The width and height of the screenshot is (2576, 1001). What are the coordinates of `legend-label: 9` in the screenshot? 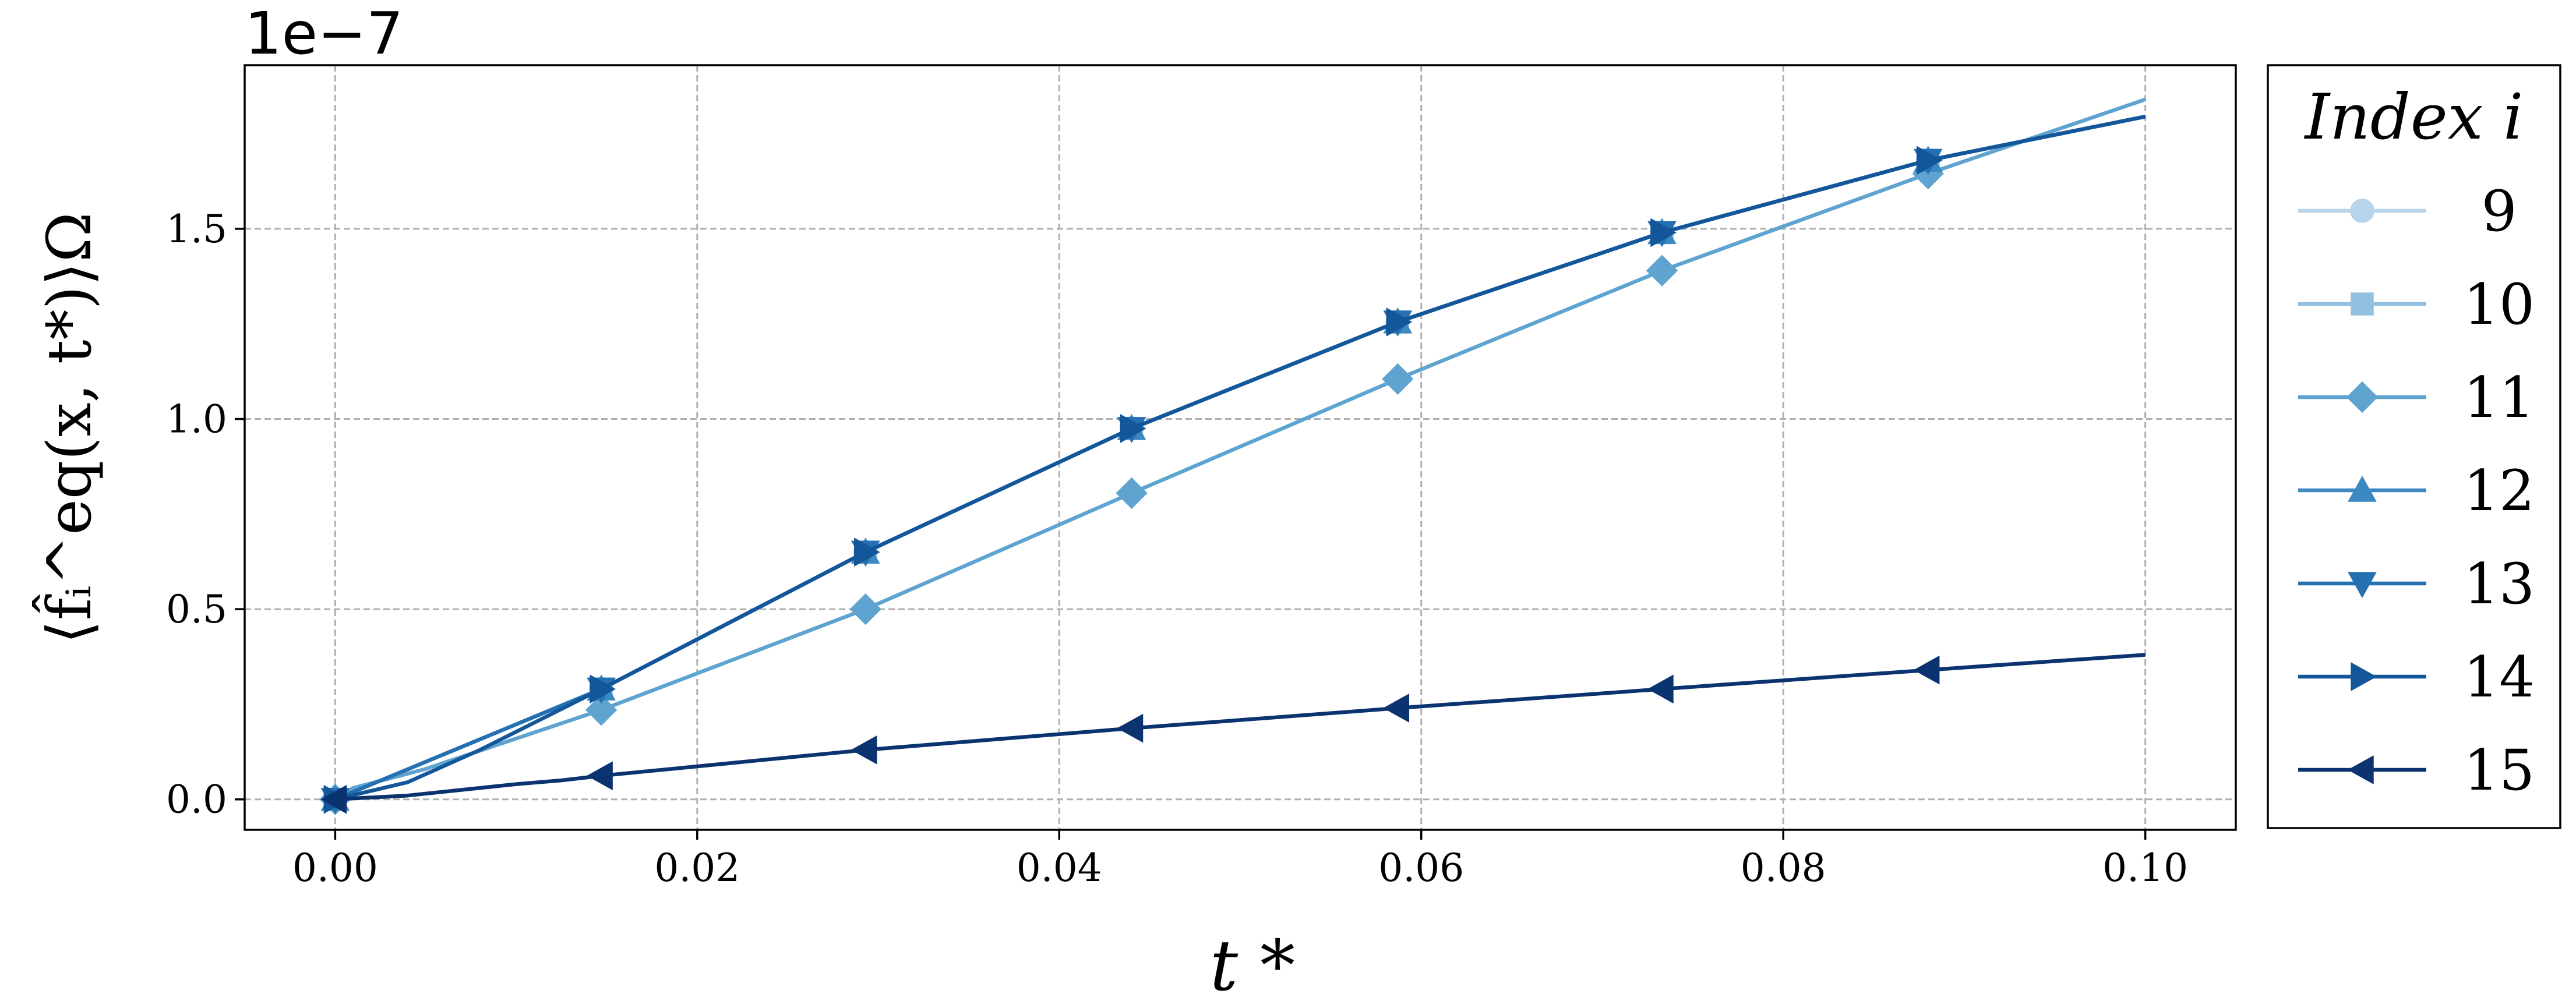 It's located at (2499, 211).